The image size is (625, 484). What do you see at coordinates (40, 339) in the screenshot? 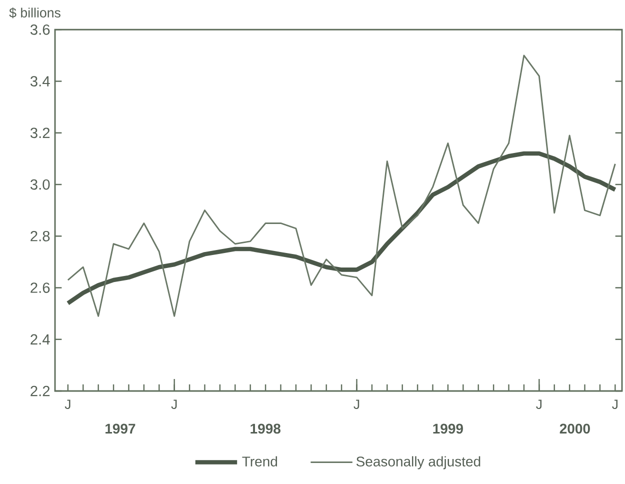
I see `y-tick-label: 2.4` at bounding box center [40, 339].